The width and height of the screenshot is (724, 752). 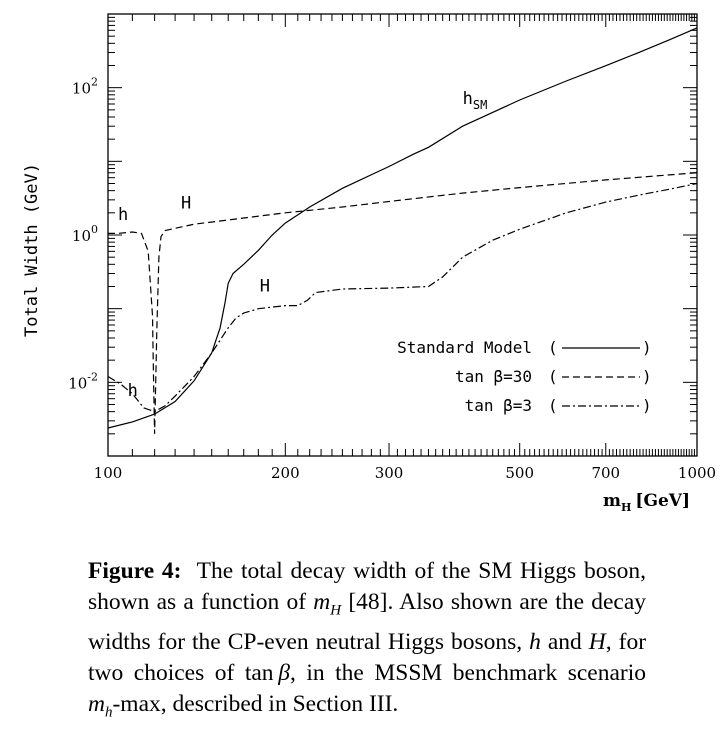 What do you see at coordinates (336, 610) in the screenshot?
I see `caption-math-sub-h: H` at bounding box center [336, 610].